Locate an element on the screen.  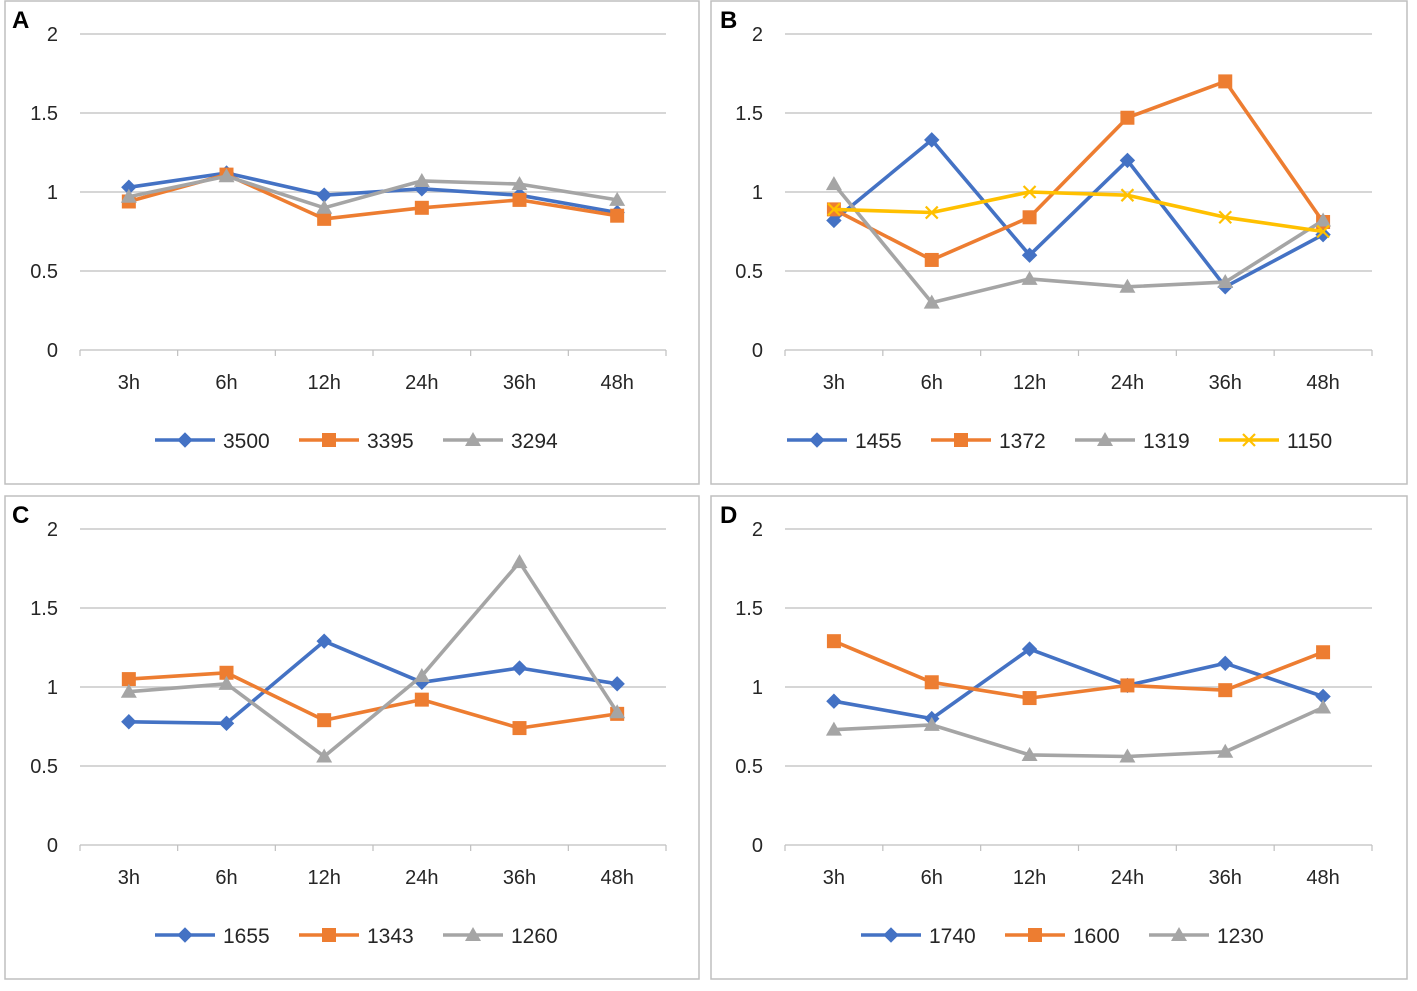
legend-entry-label: 1343 is located at coordinates (390, 936).